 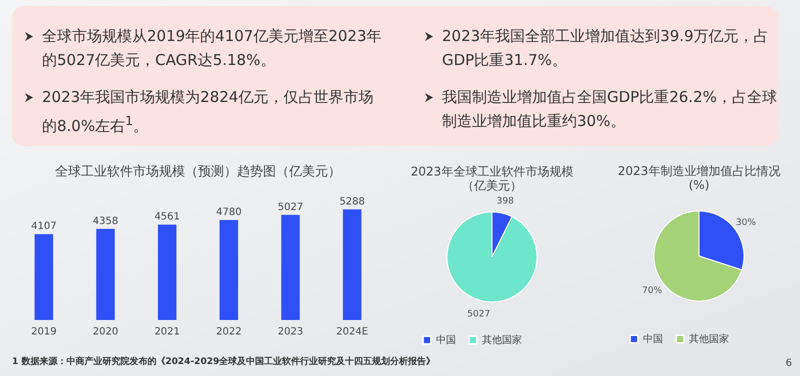 I want to click on text: 我国制造业增加值占全国GDP比重26.2%，占全球制造业增加值比重约30%。, so click(x=609, y=109).